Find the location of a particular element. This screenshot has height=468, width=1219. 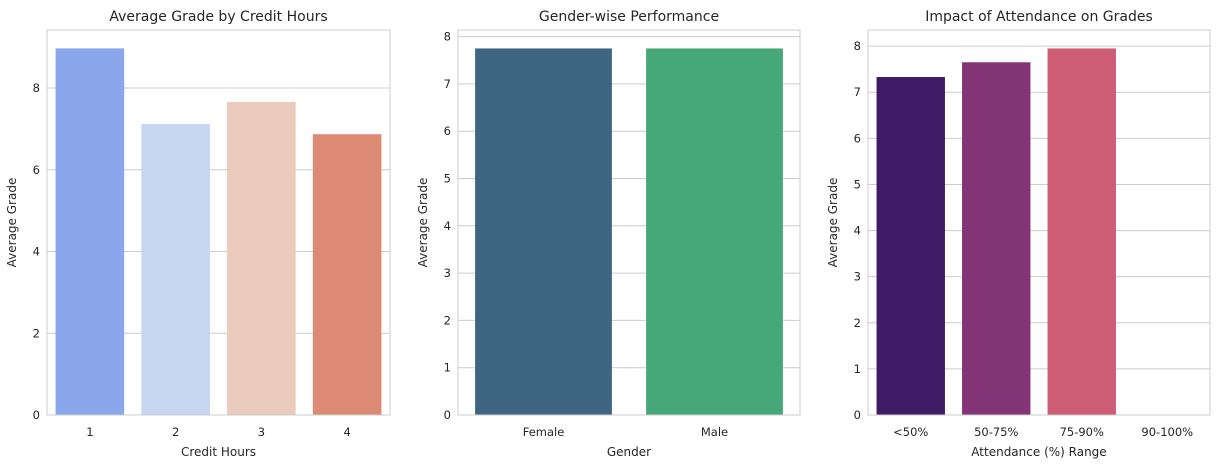

x-tick-label: 4 is located at coordinates (346, 432).